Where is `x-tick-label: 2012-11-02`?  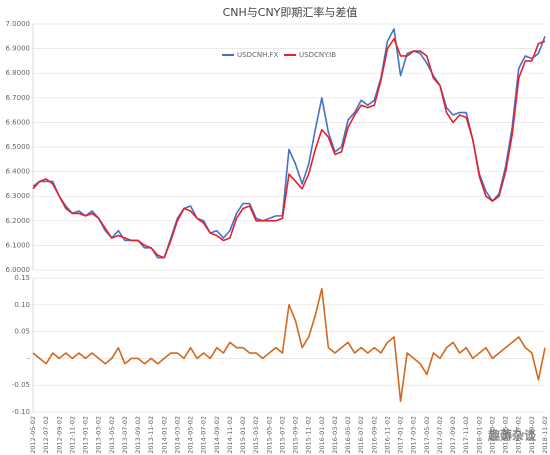
x-tick-label: 2012-11-02 is located at coordinates (72, 435).